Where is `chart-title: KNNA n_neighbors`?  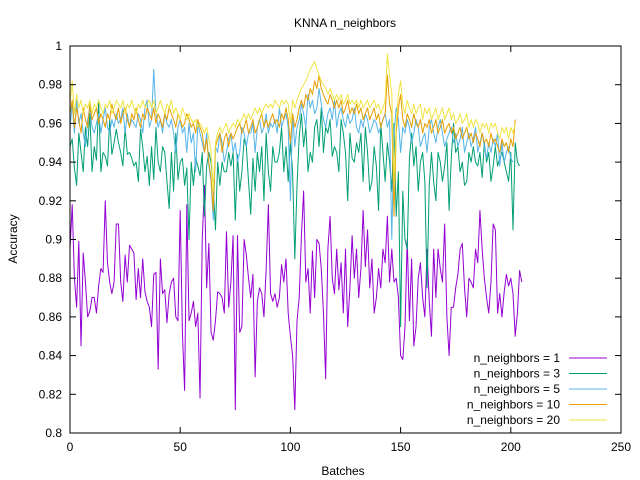
chart-title: KNNA n_neighbors is located at coordinates (345, 23).